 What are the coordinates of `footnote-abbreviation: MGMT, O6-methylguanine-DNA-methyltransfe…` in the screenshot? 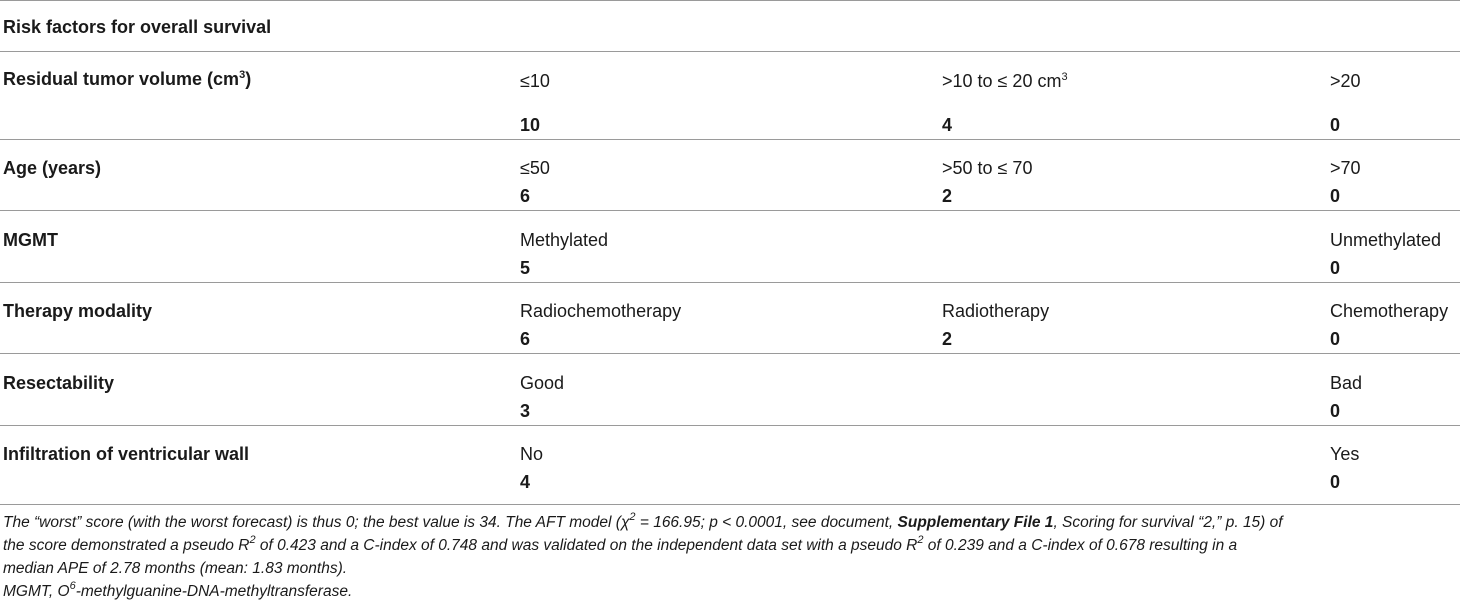 It's located at (178, 590).